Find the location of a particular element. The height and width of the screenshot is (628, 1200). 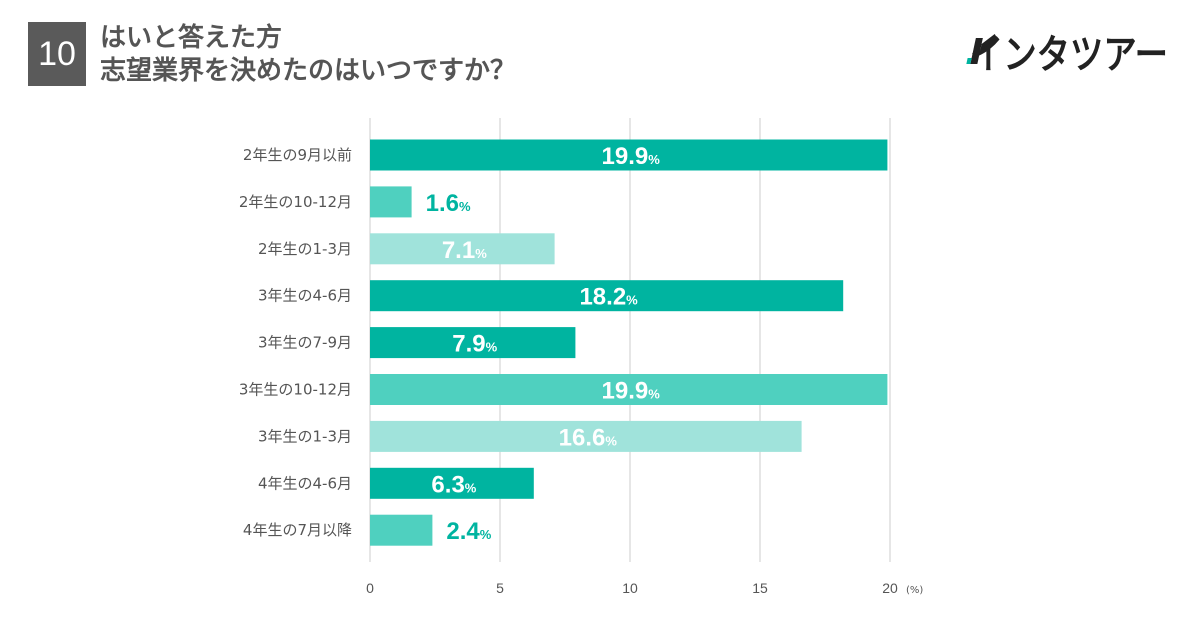

x-tick-label: 10 is located at coordinates (630, 588).